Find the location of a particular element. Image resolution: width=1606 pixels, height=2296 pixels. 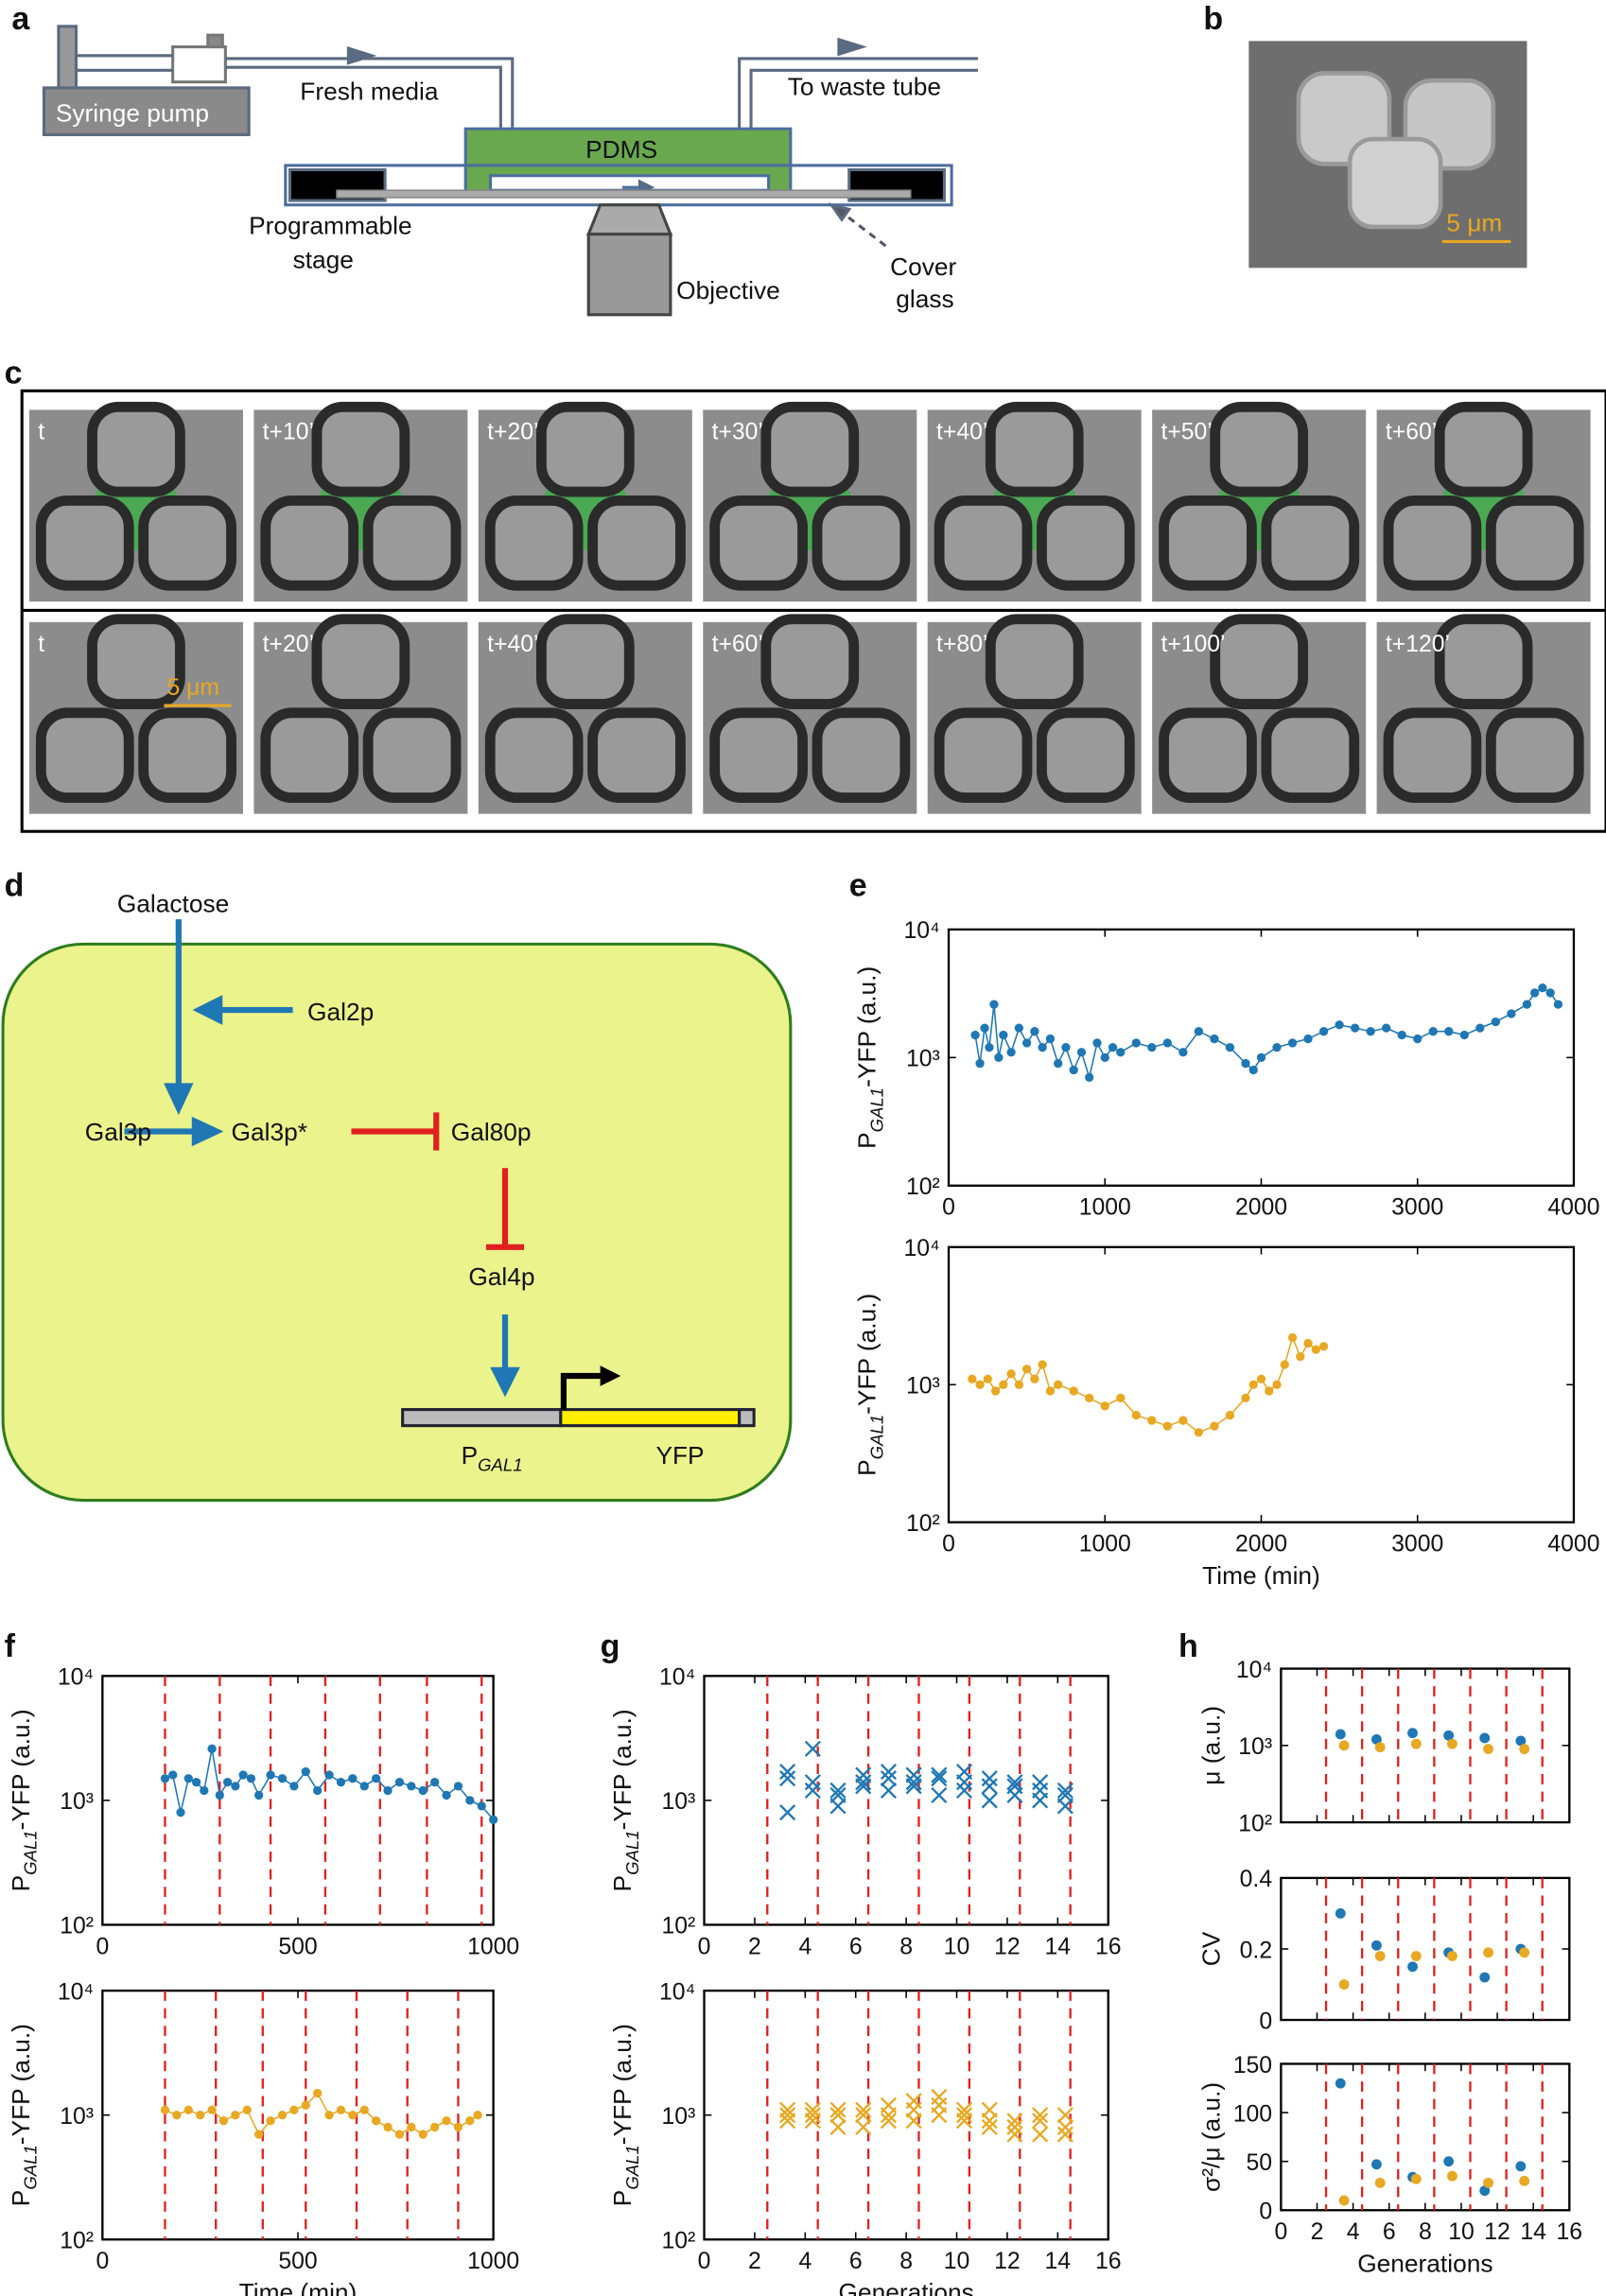

label: PGAL1 is located at coordinates (492, 1458).